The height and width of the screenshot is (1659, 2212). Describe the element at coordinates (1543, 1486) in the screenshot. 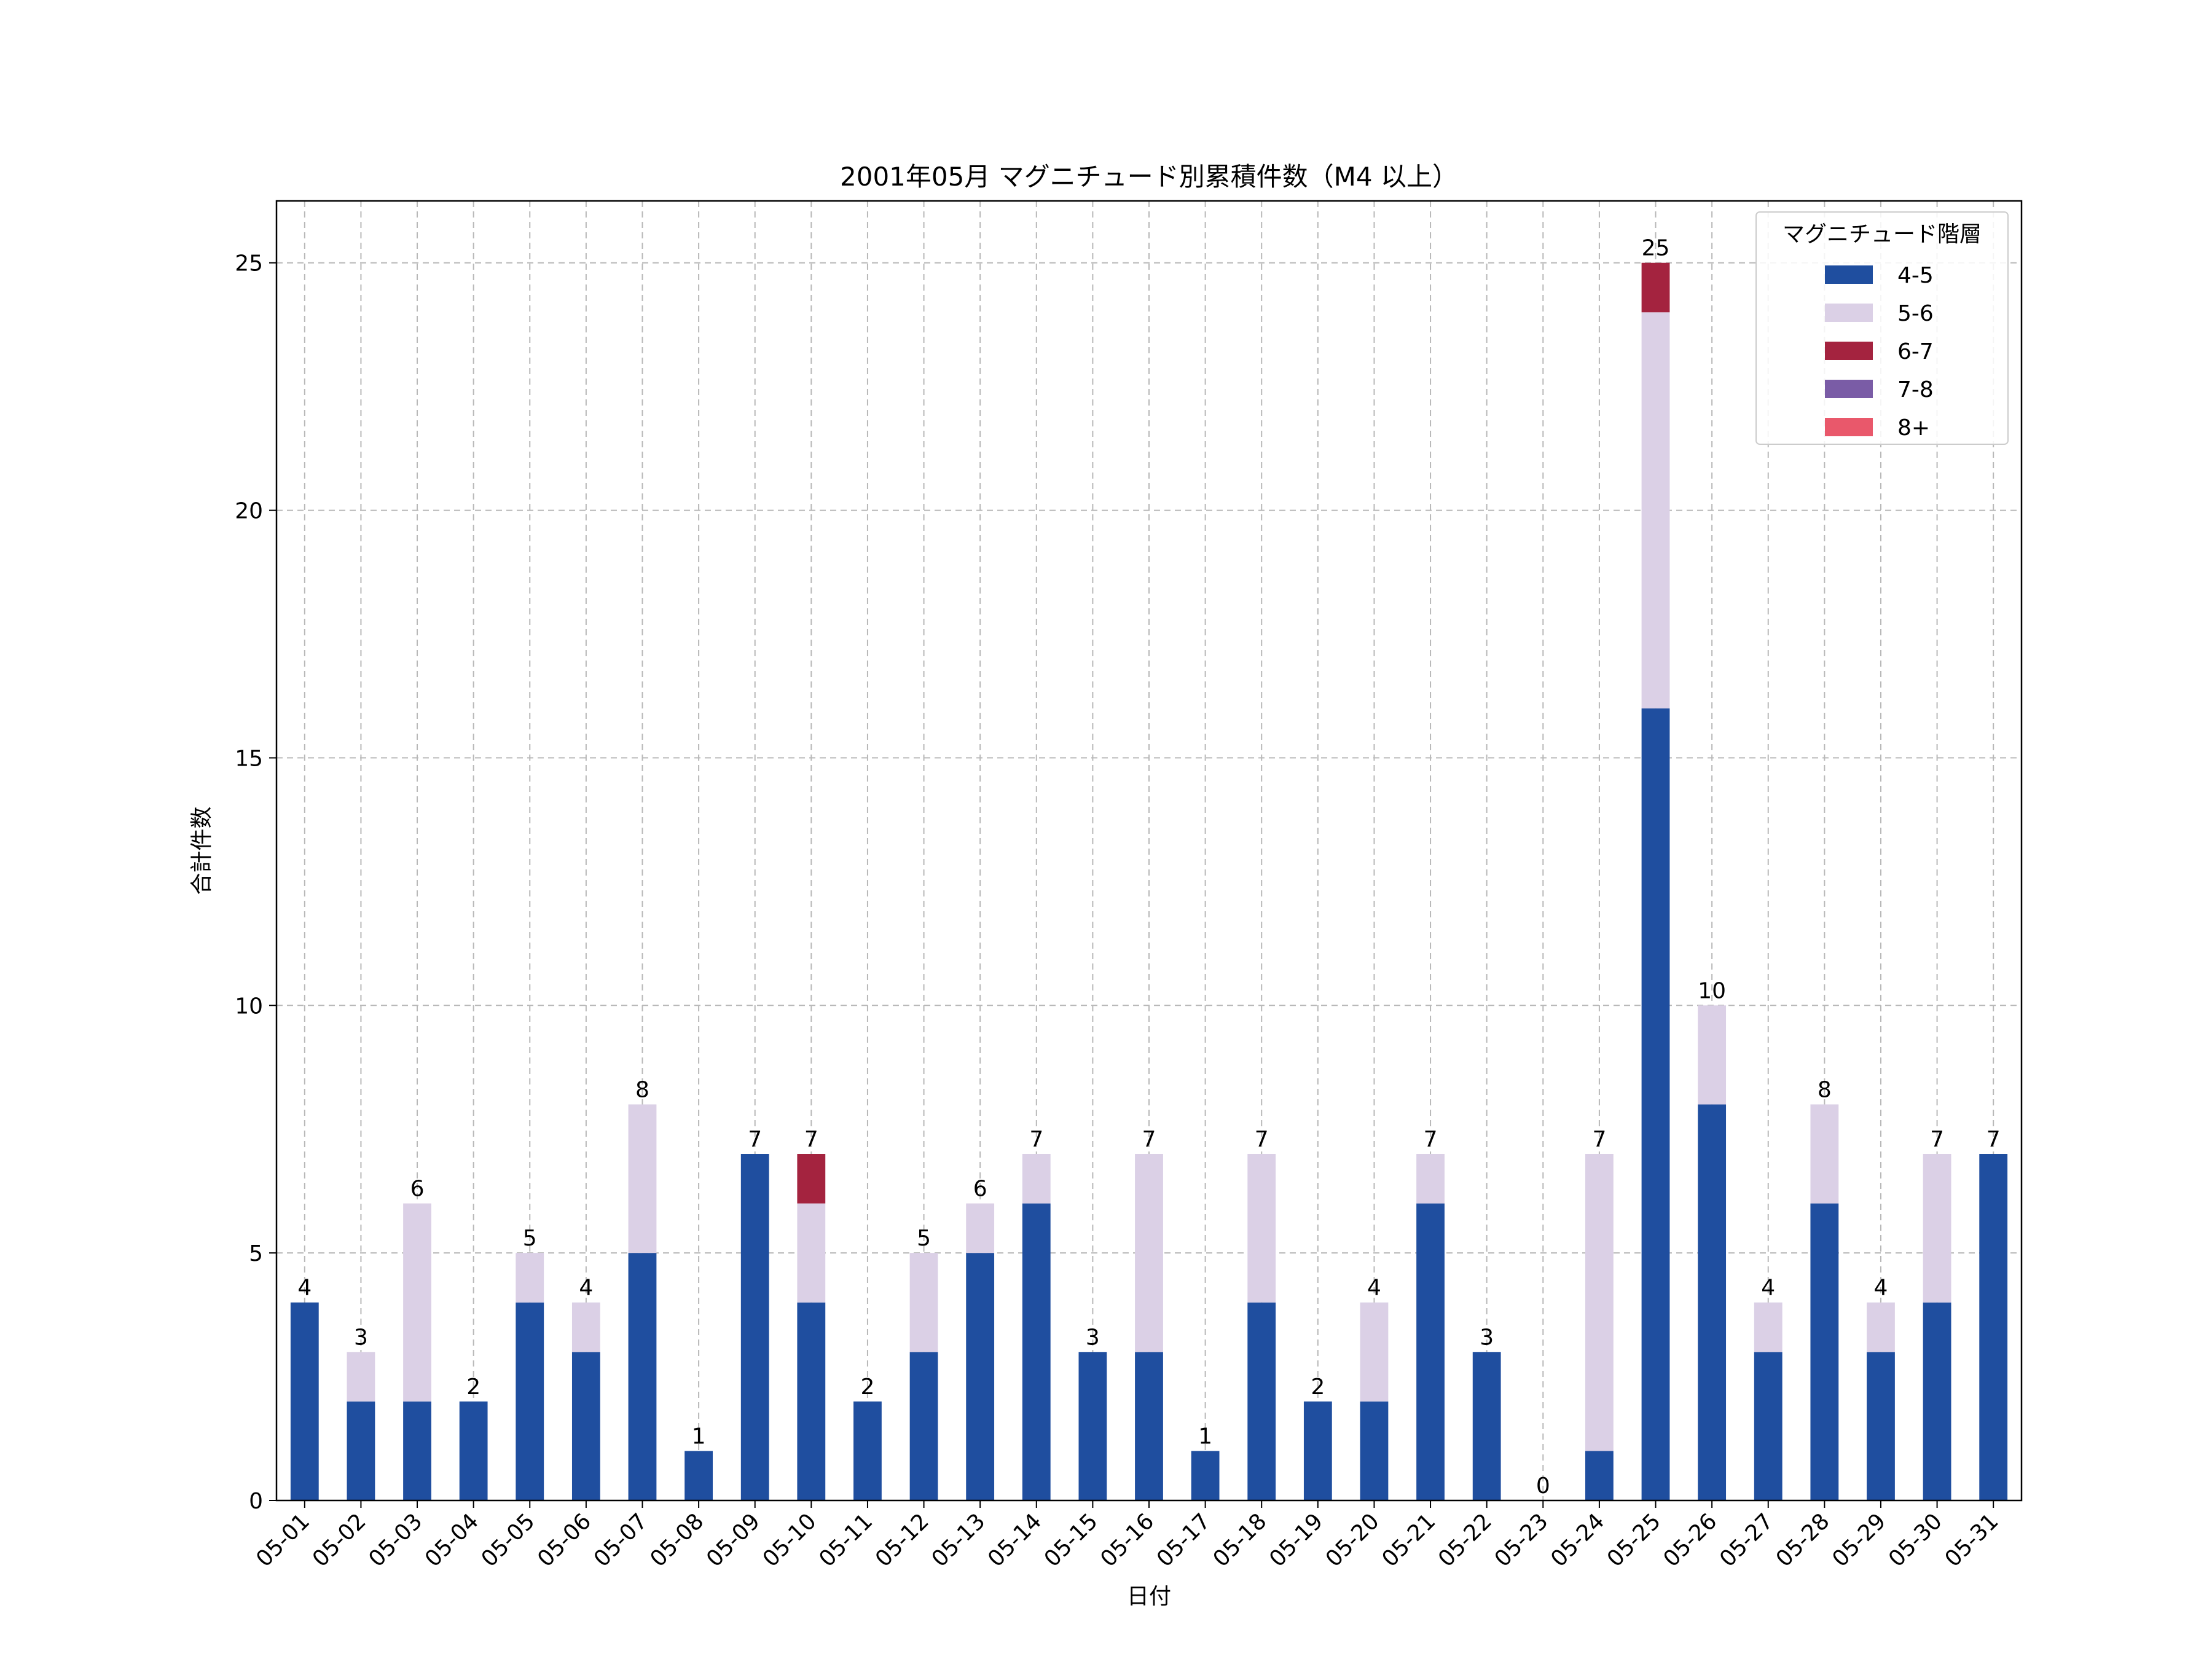

I see `bar-total-label: 0` at that location.